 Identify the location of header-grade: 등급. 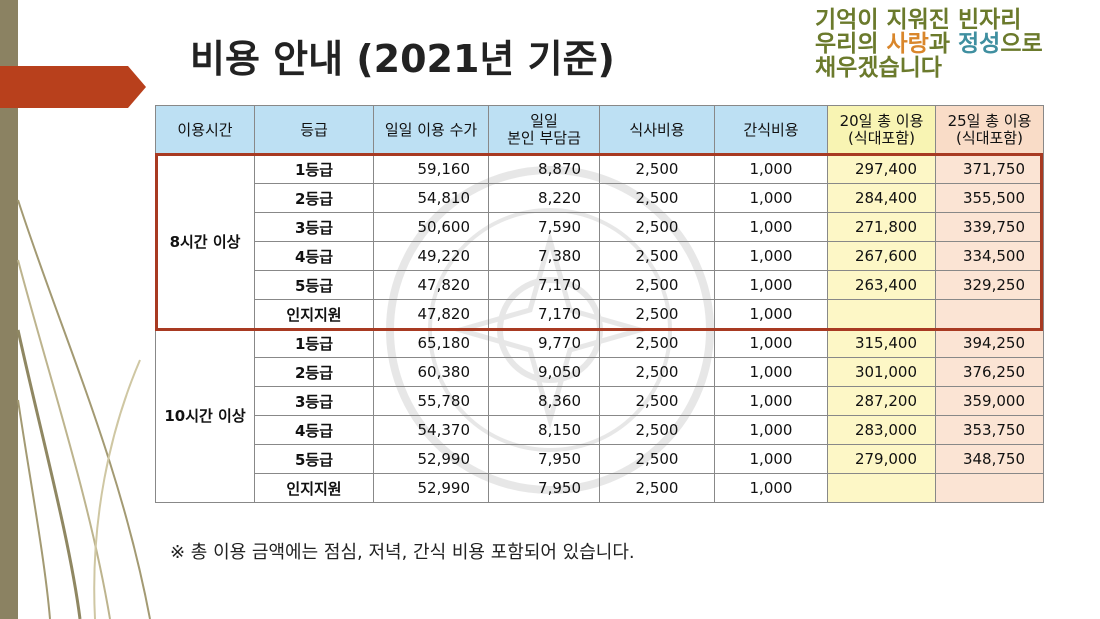
(314, 130).